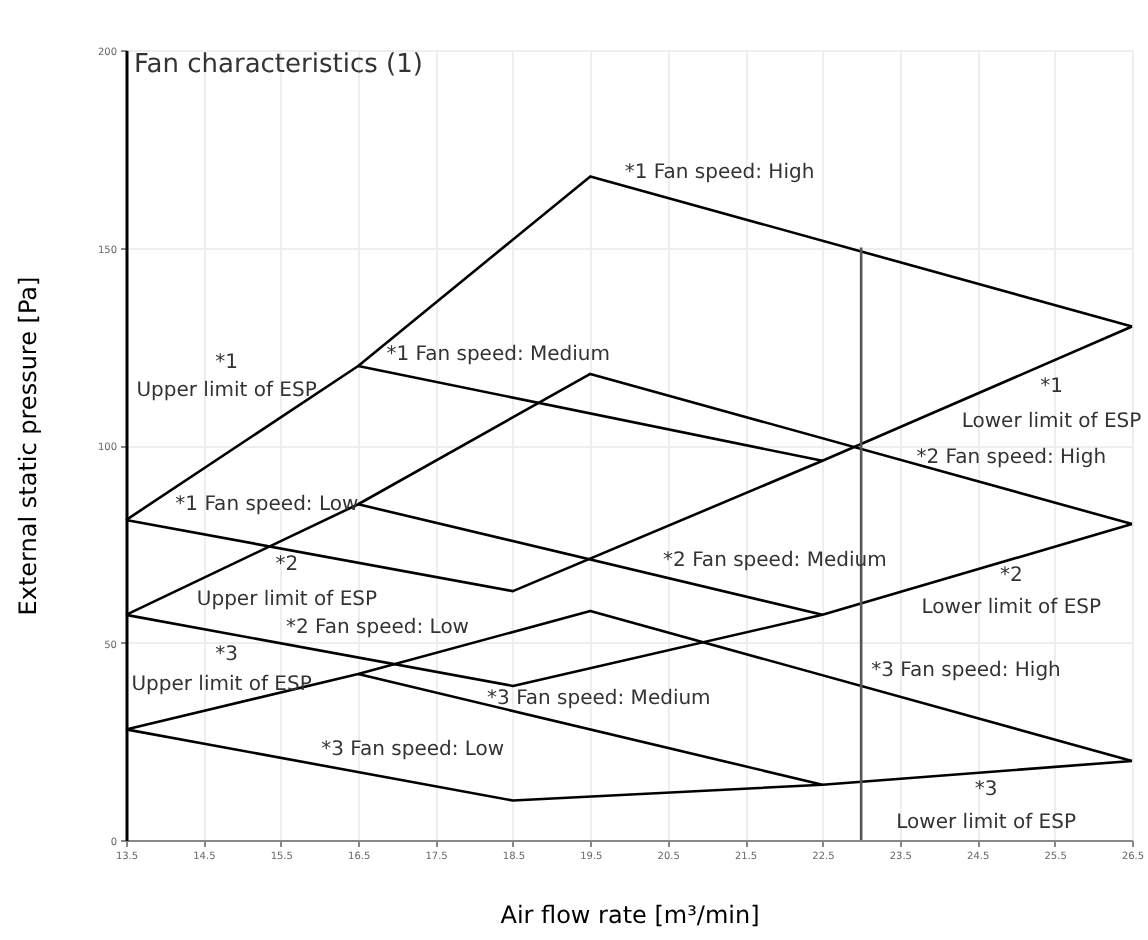 The image size is (1148, 940). I want to click on annotation: *2 Fan speed: High, so click(1011, 457).